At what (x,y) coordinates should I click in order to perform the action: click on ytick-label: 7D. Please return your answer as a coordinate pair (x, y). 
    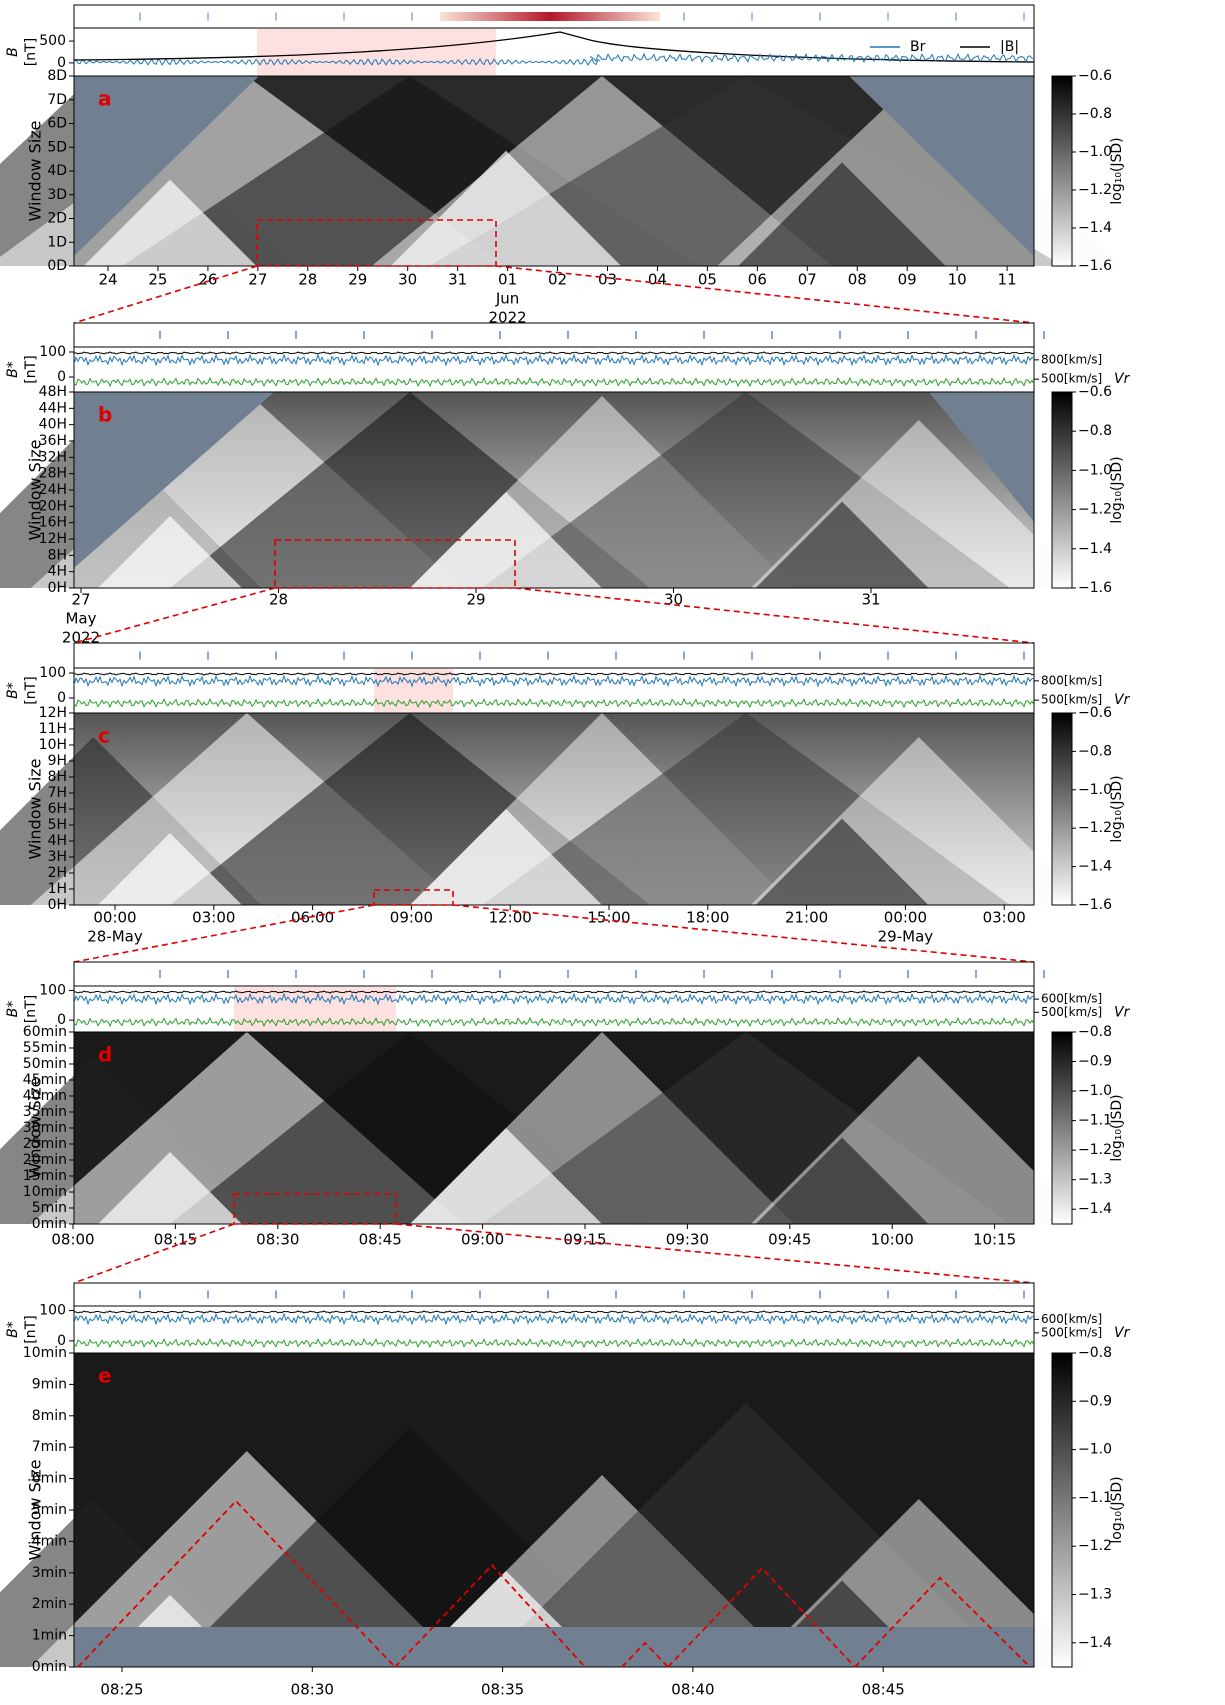
    Looking at the image, I should click on (57, 100).